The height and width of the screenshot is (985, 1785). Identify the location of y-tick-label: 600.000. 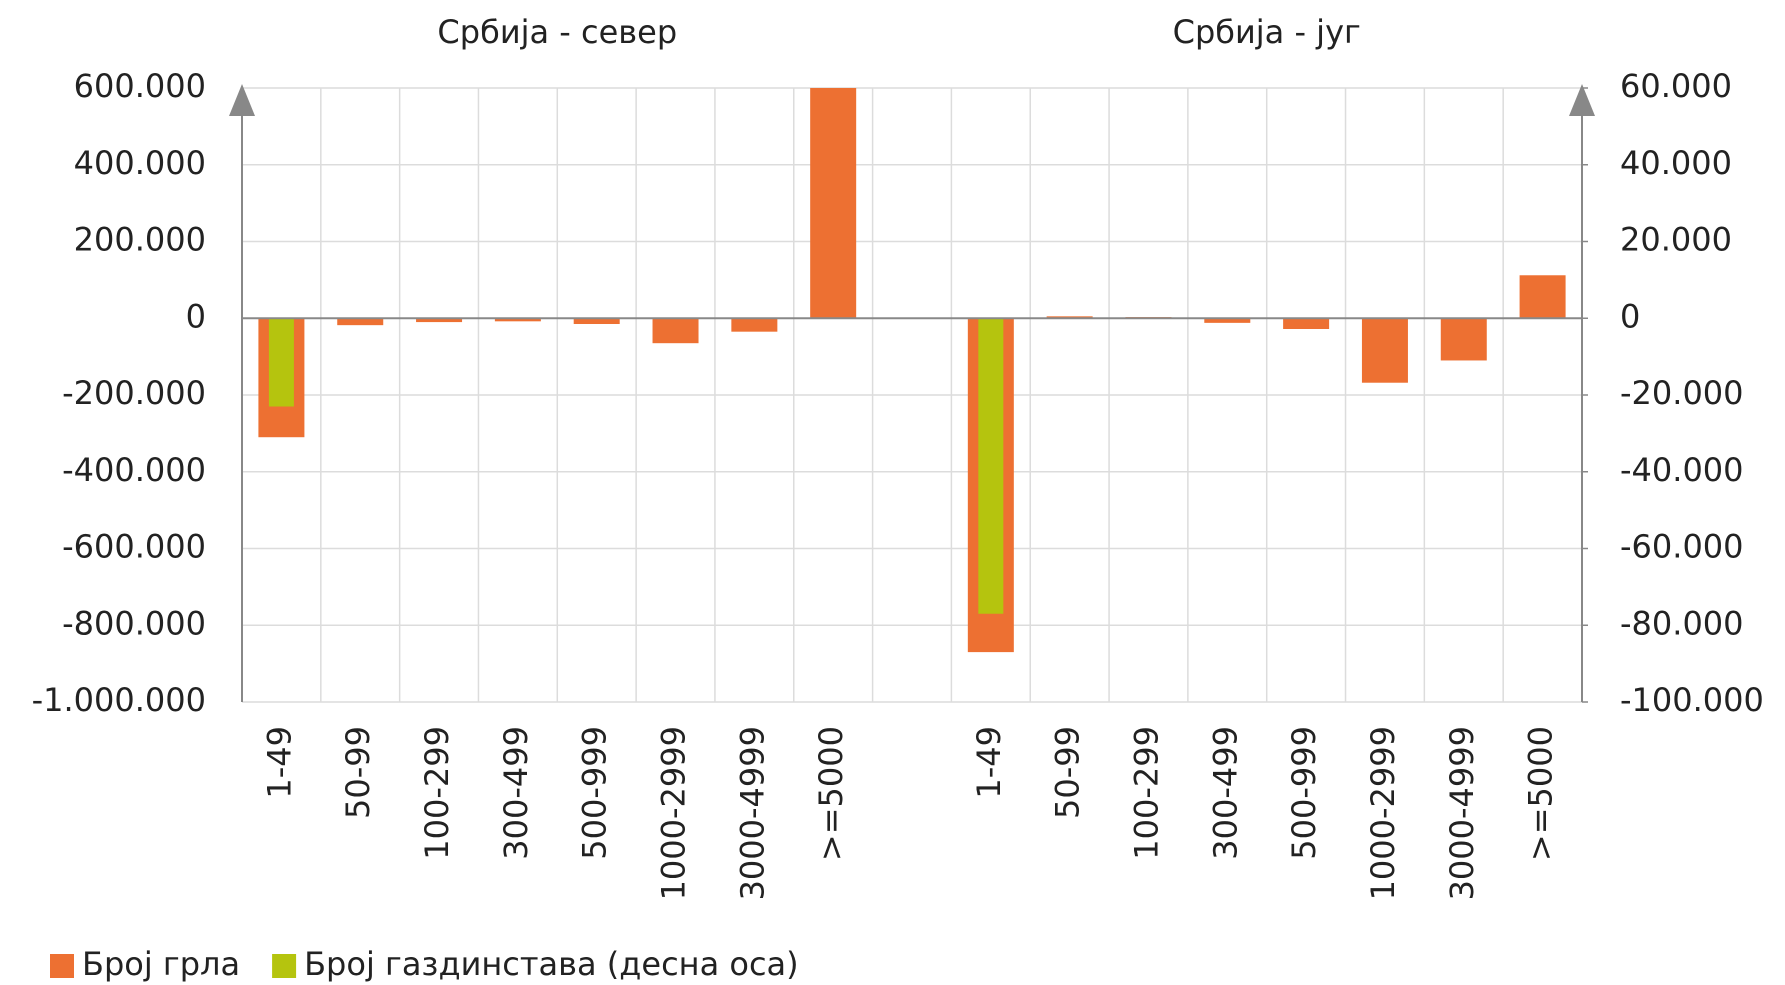
(140, 86).